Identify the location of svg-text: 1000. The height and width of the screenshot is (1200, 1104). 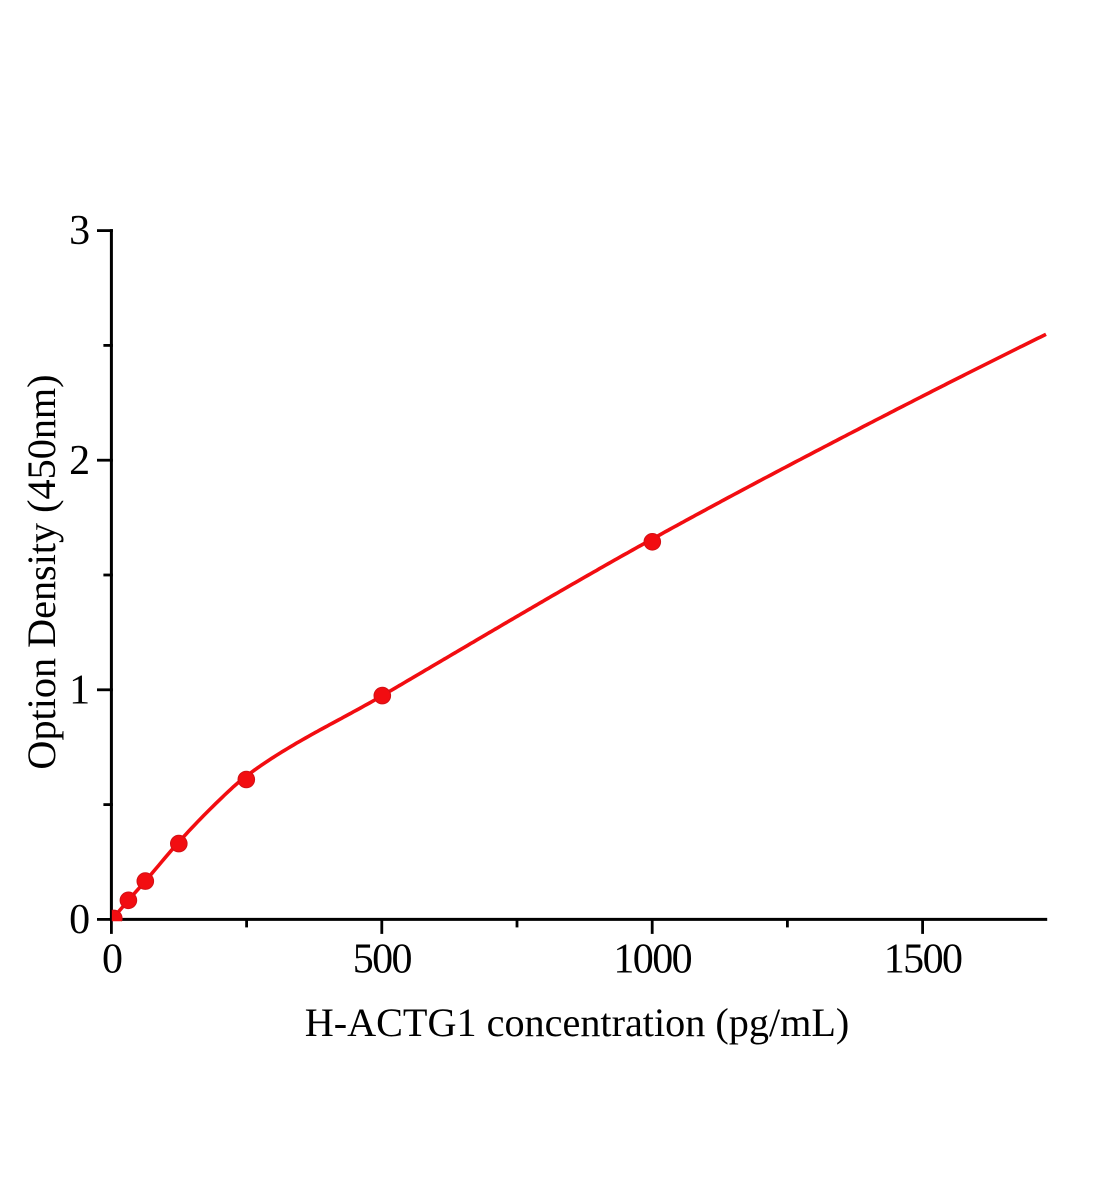
(652, 959).